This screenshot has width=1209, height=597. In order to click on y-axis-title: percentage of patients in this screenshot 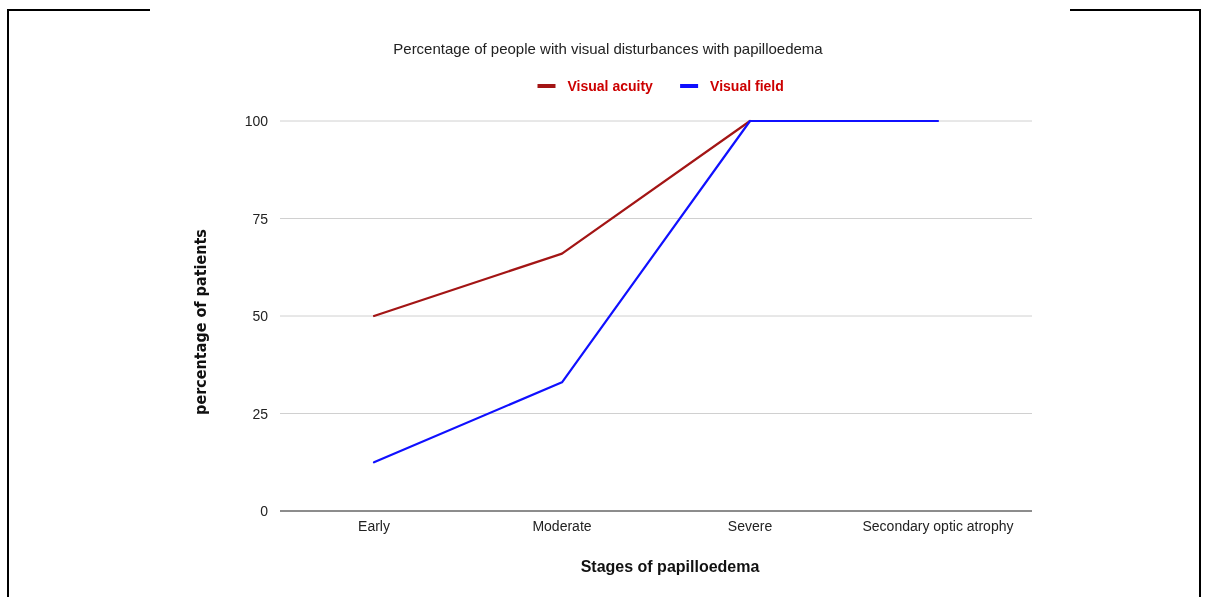, I will do `click(200, 322)`.